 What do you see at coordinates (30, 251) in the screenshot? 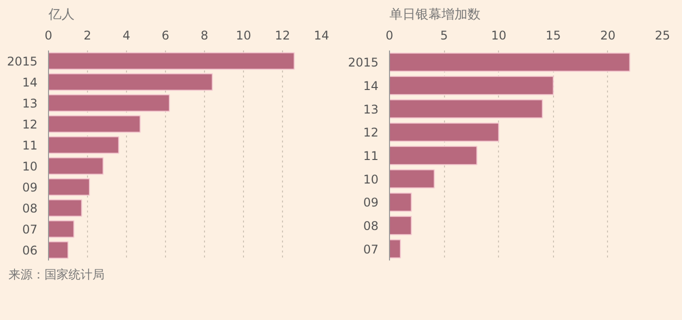
I see `y-tick-label: 06` at bounding box center [30, 251].